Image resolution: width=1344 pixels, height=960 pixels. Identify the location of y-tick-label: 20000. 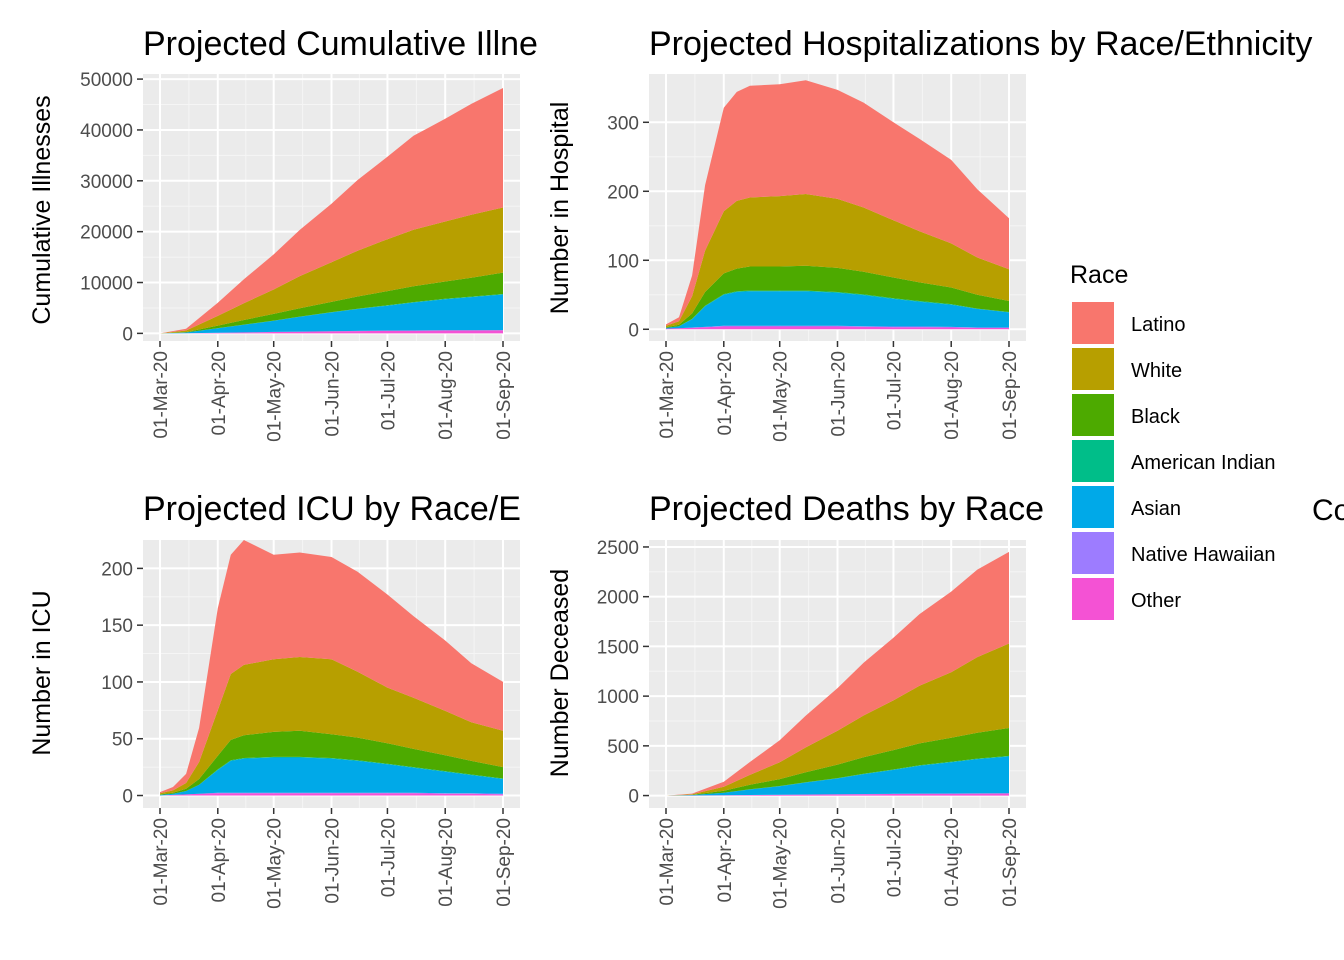
(106, 233).